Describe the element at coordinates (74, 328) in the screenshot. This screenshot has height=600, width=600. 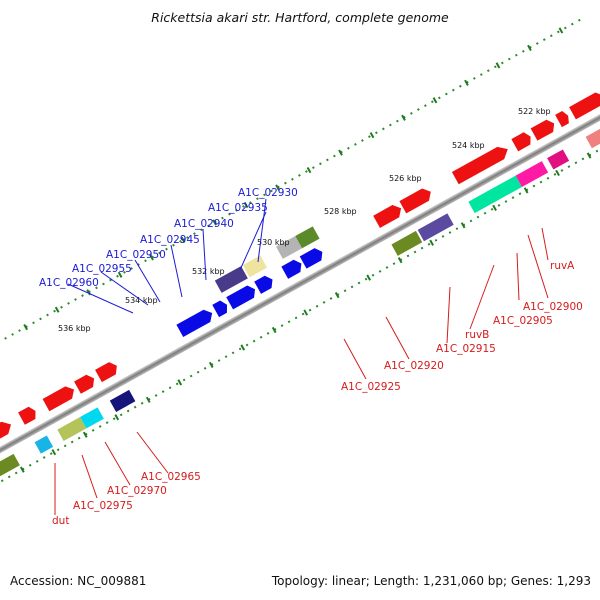
I see `tick-label: 536 kbp` at that location.